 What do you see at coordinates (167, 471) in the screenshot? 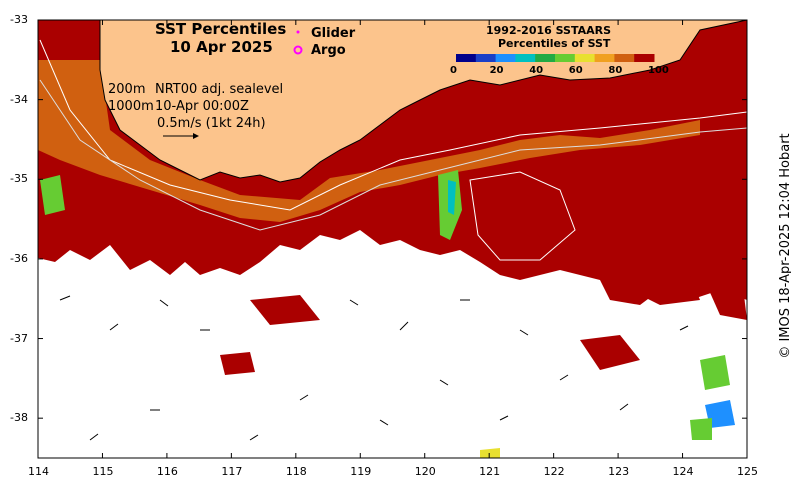
I see `x-tick-label: 116` at bounding box center [167, 471].